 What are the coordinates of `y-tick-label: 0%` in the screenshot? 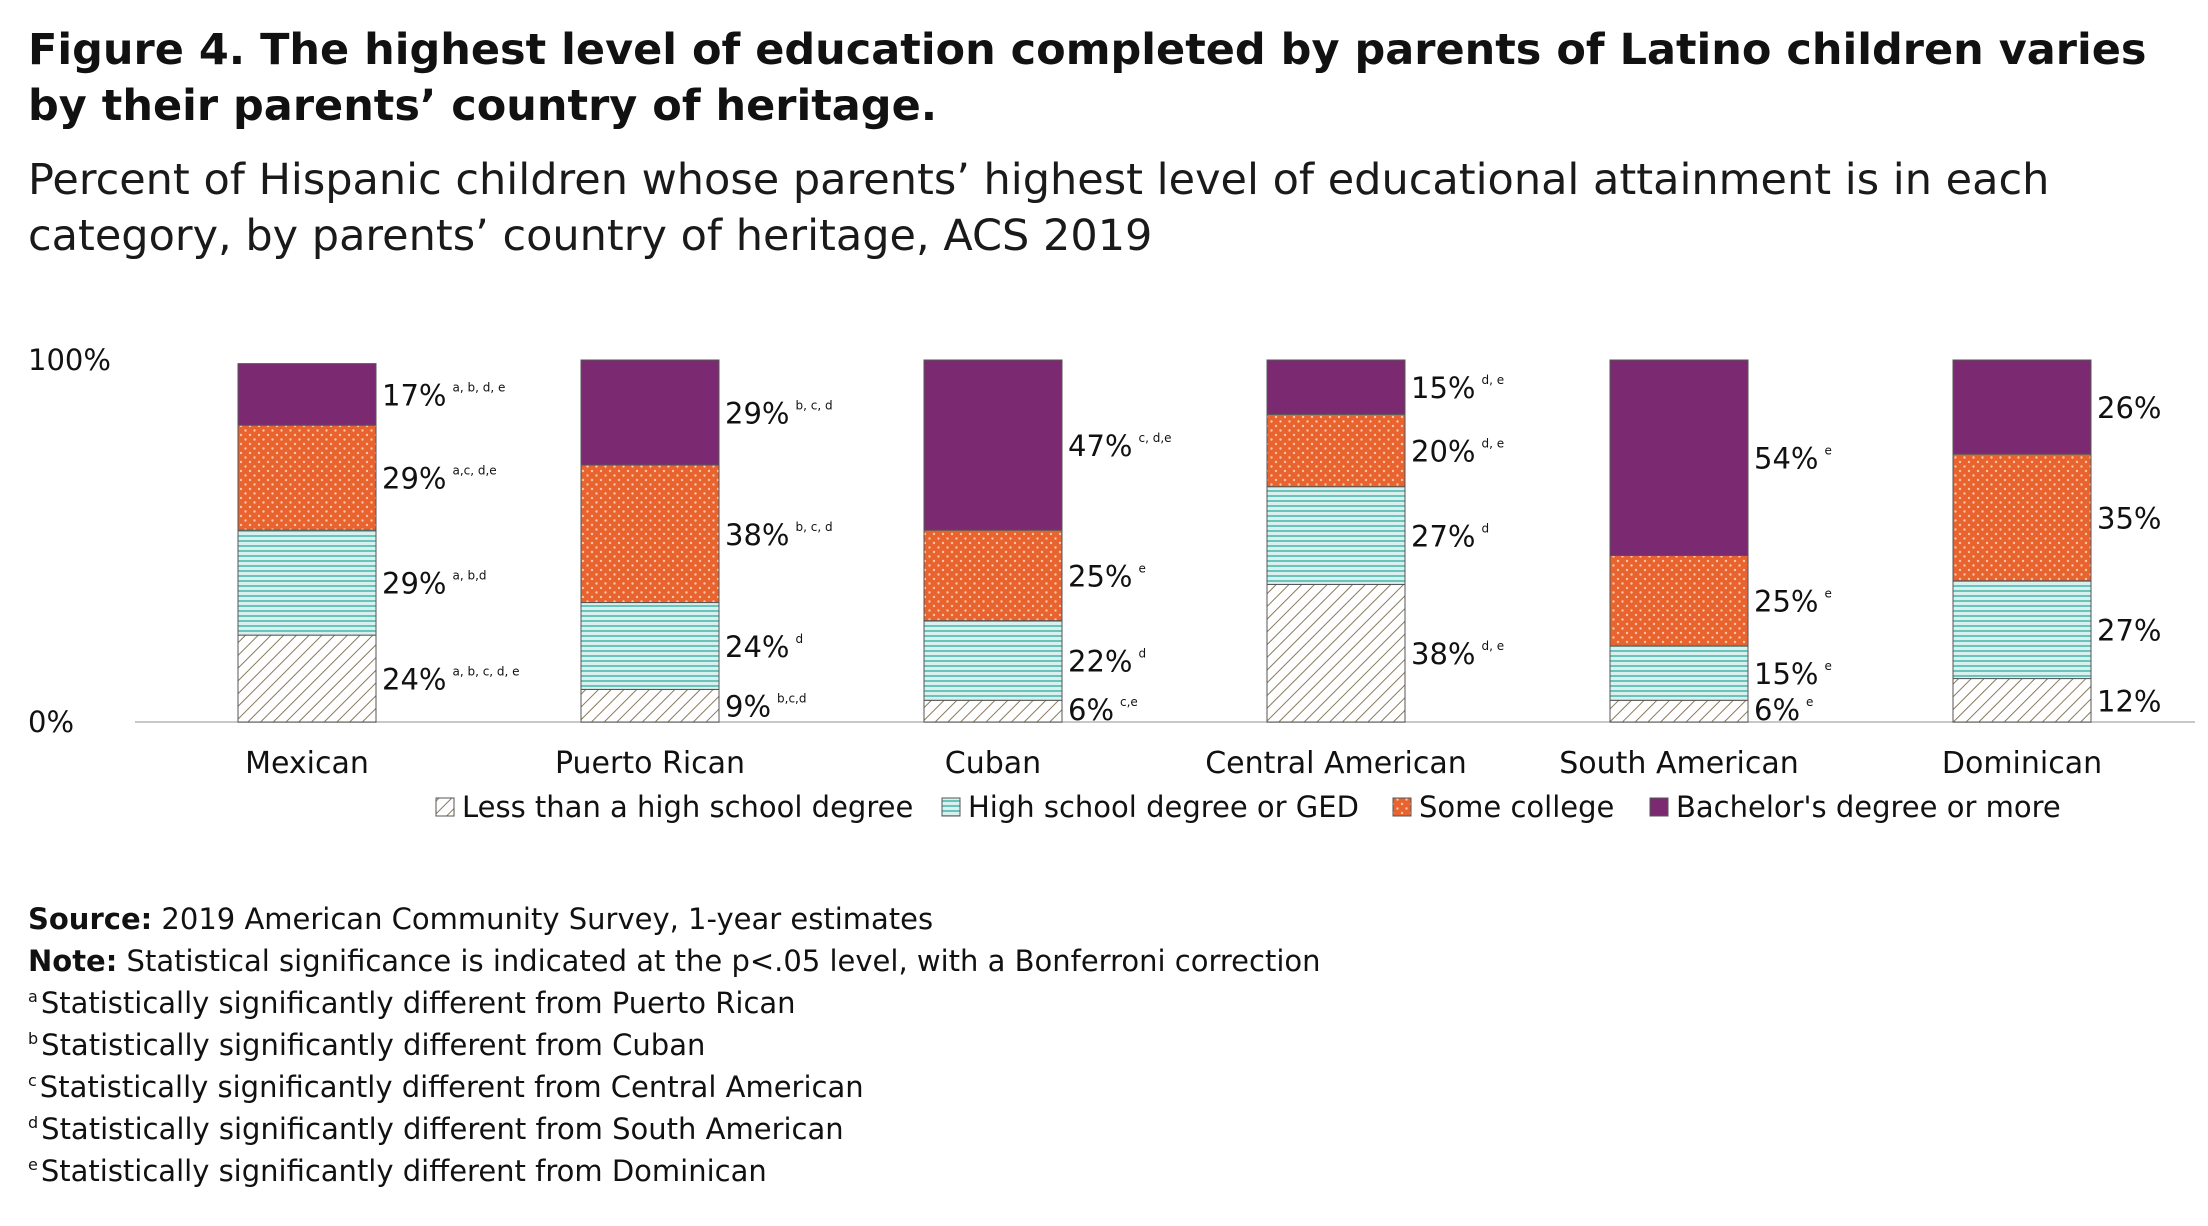 It's located at (51, 722).